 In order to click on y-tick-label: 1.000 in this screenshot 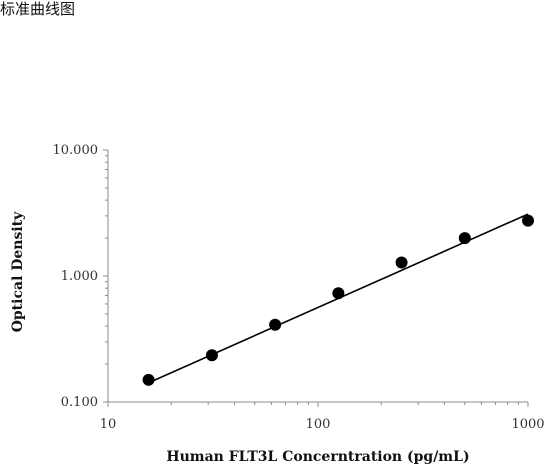, I will do `click(79, 276)`.